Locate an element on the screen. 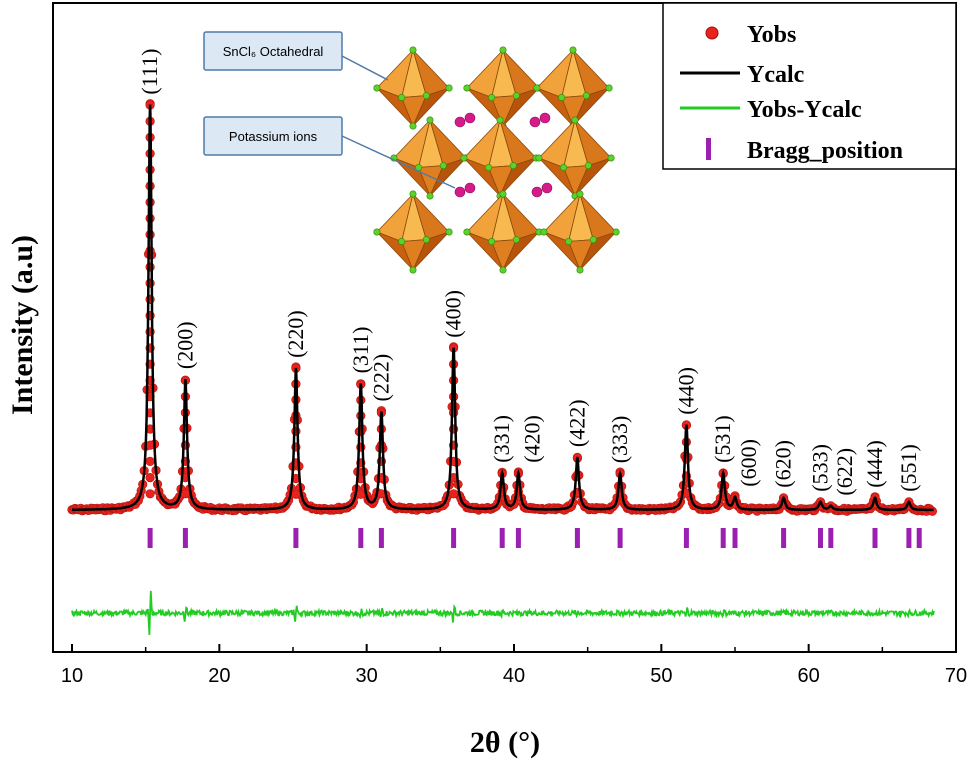  x-axis-label: 2θ (°) is located at coordinates (505, 742).